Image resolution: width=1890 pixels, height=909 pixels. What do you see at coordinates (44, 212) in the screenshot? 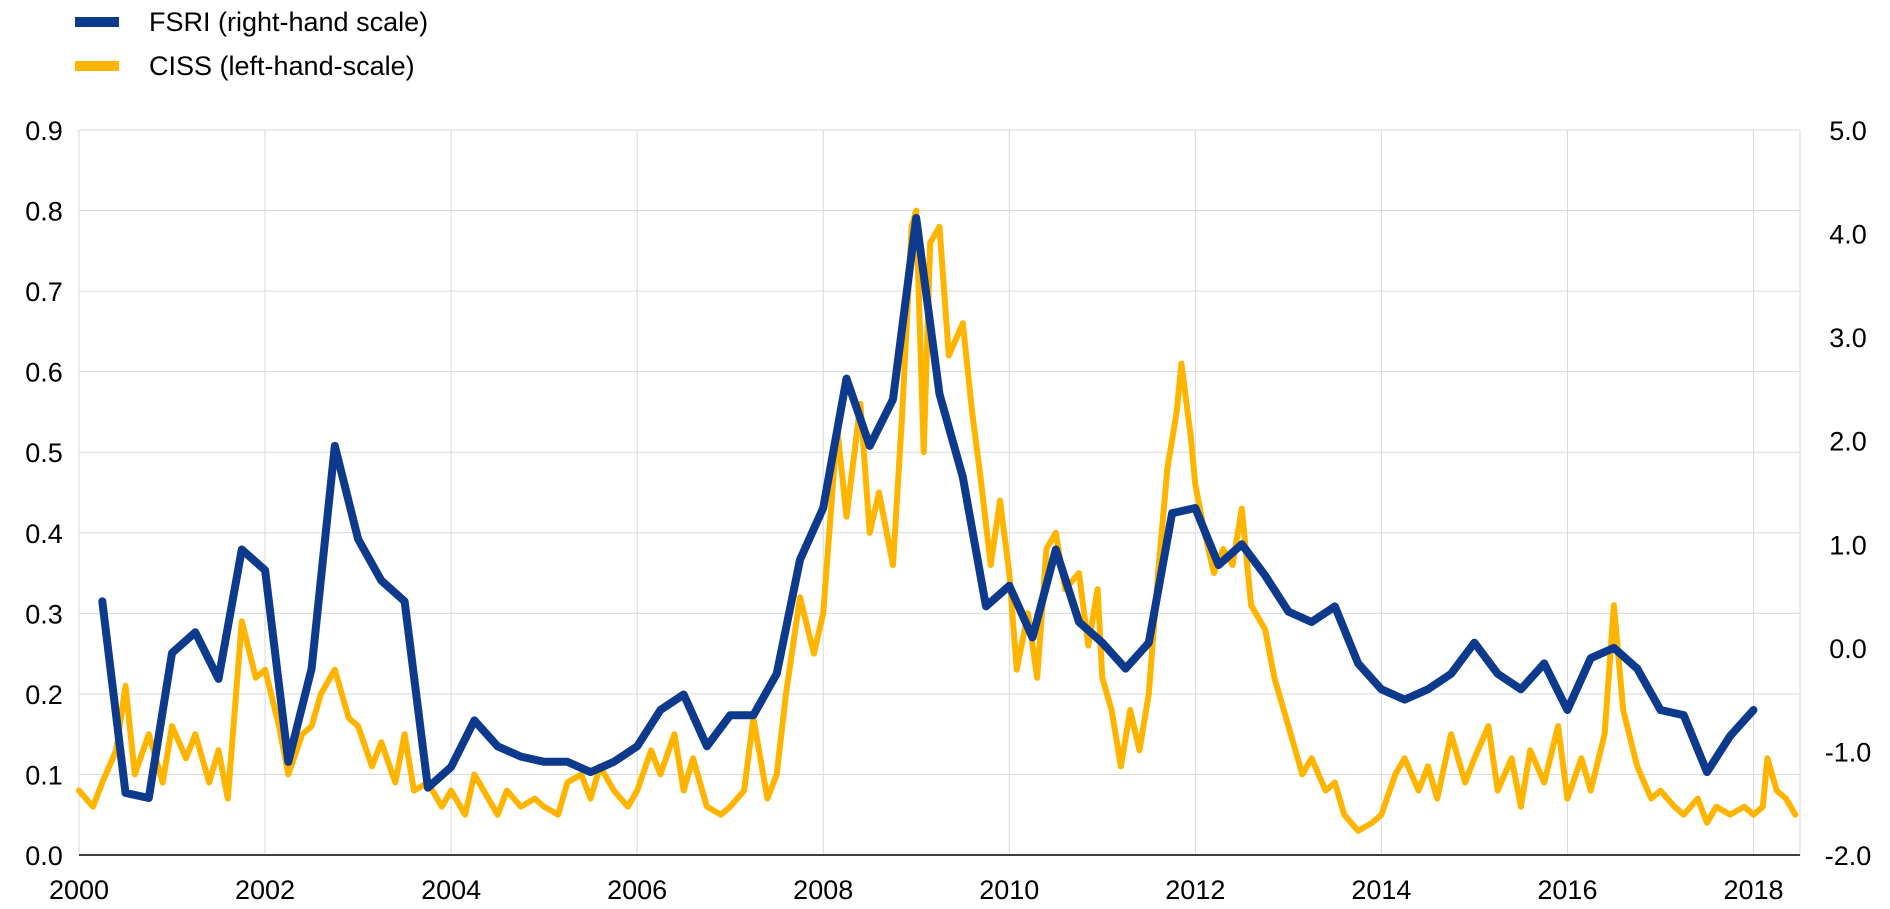
I see `y-left-tick-label: 0.8` at bounding box center [44, 212].